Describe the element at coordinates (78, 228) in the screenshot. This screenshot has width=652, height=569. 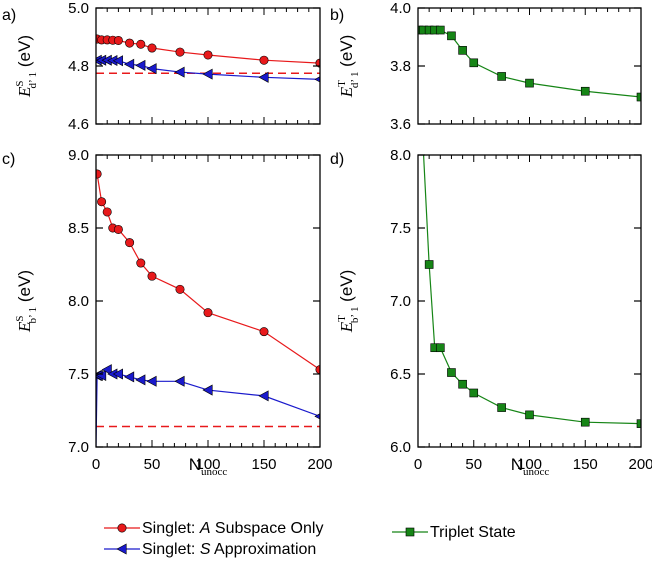
I see `y-tick-label: 8.5` at that location.